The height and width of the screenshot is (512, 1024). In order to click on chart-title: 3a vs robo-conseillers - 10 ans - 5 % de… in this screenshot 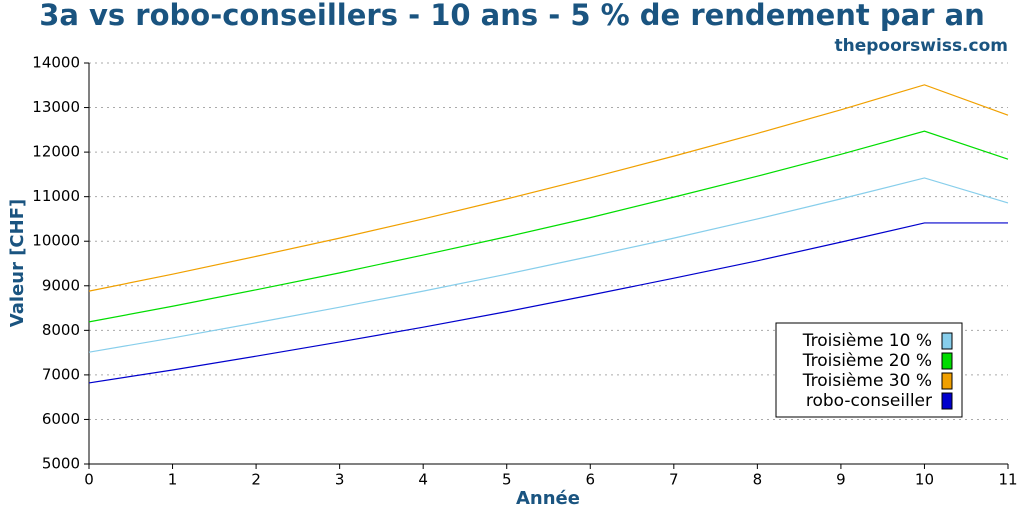, I will do `click(512, 16)`.